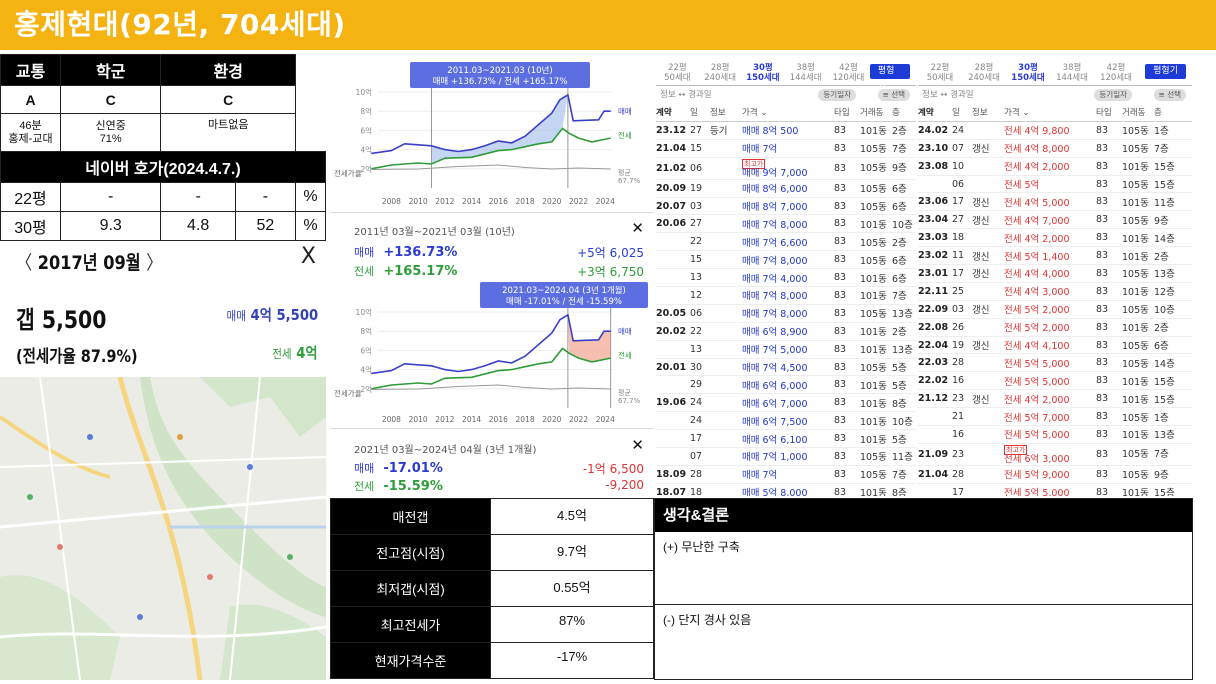 This screenshot has height=684, width=1216. What do you see at coordinates (786, 421) in the screenshot?
I see `table-row: 24 매매 6억 7,500 83 101동 10층` at bounding box center [786, 421].